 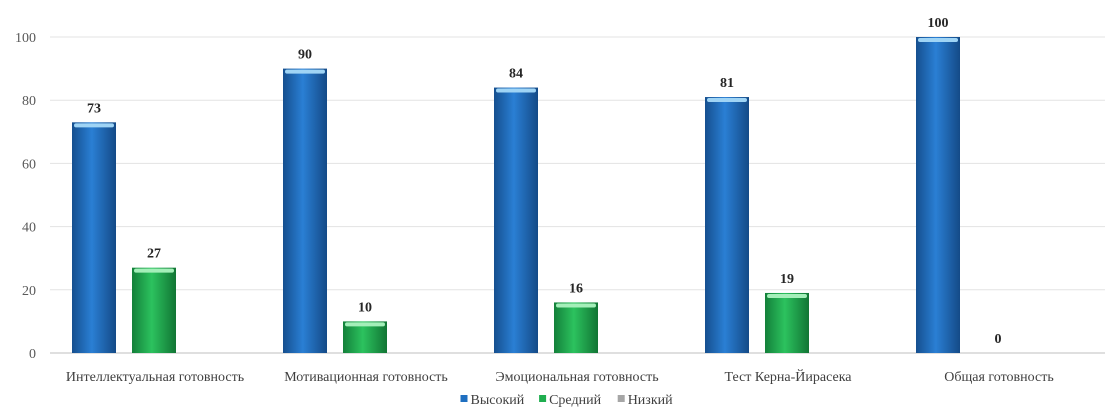 What do you see at coordinates (365, 307) in the screenshot?
I see `data-label: 10` at bounding box center [365, 307].